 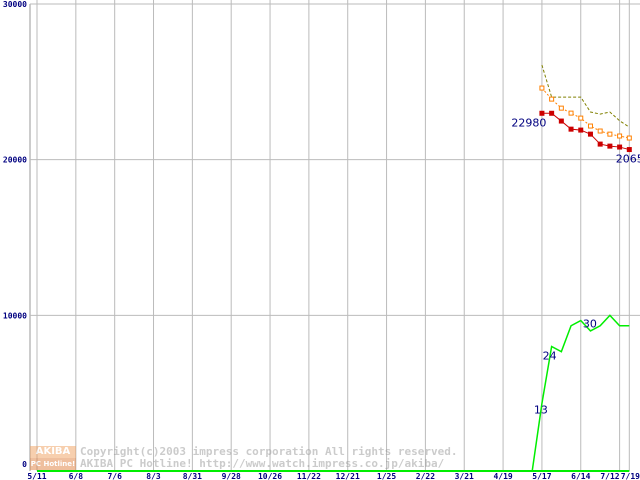 What do you see at coordinates (550, 355) in the screenshot?
I see `data-label: 24` at bounding box center [550, 355].